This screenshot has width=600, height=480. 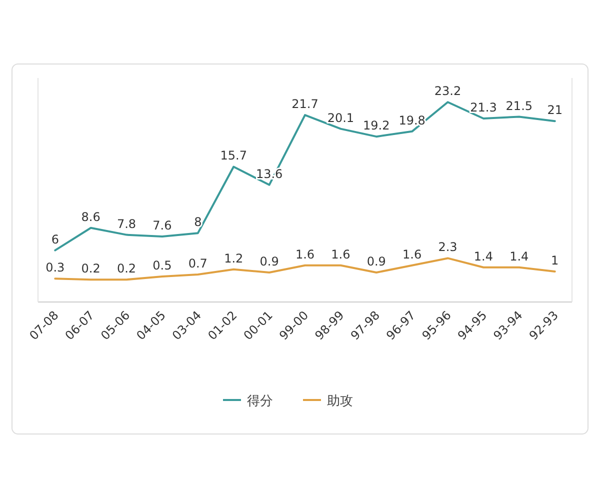 What do you see at coordinates (483, 107) in the screenshot?
I see `data-label: 21.3` at bounding box center [483, 107].